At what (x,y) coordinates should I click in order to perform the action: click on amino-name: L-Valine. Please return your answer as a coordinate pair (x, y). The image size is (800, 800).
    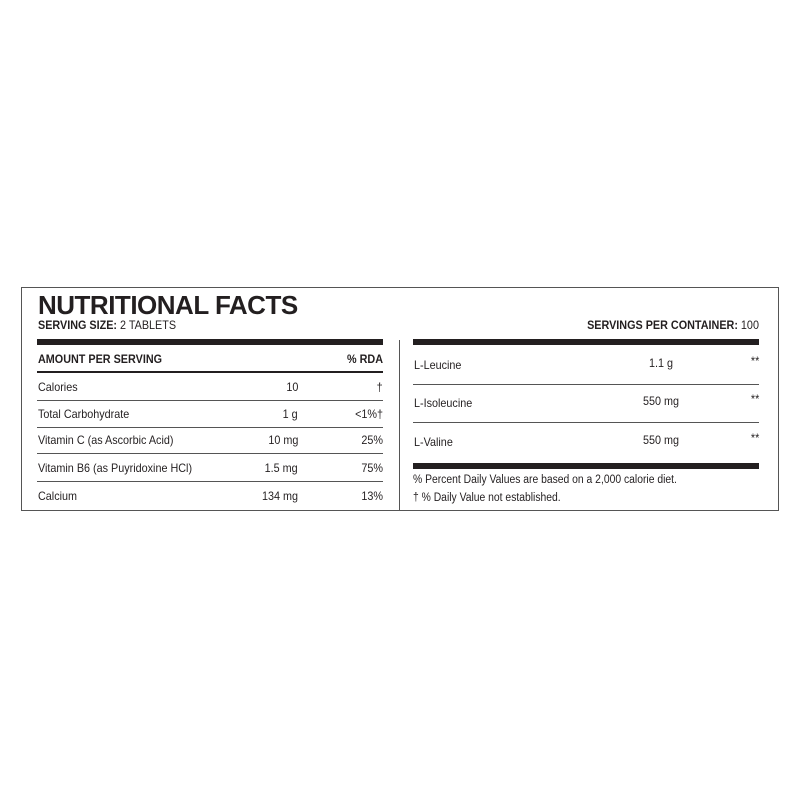
    Looking at the image, I should click on (433, 442).